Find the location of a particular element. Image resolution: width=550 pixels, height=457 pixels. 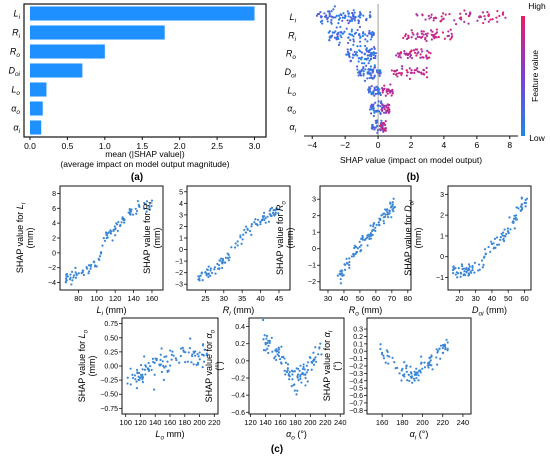

x-axis-label: Ri (mm) is located at coordinates (238, 311).